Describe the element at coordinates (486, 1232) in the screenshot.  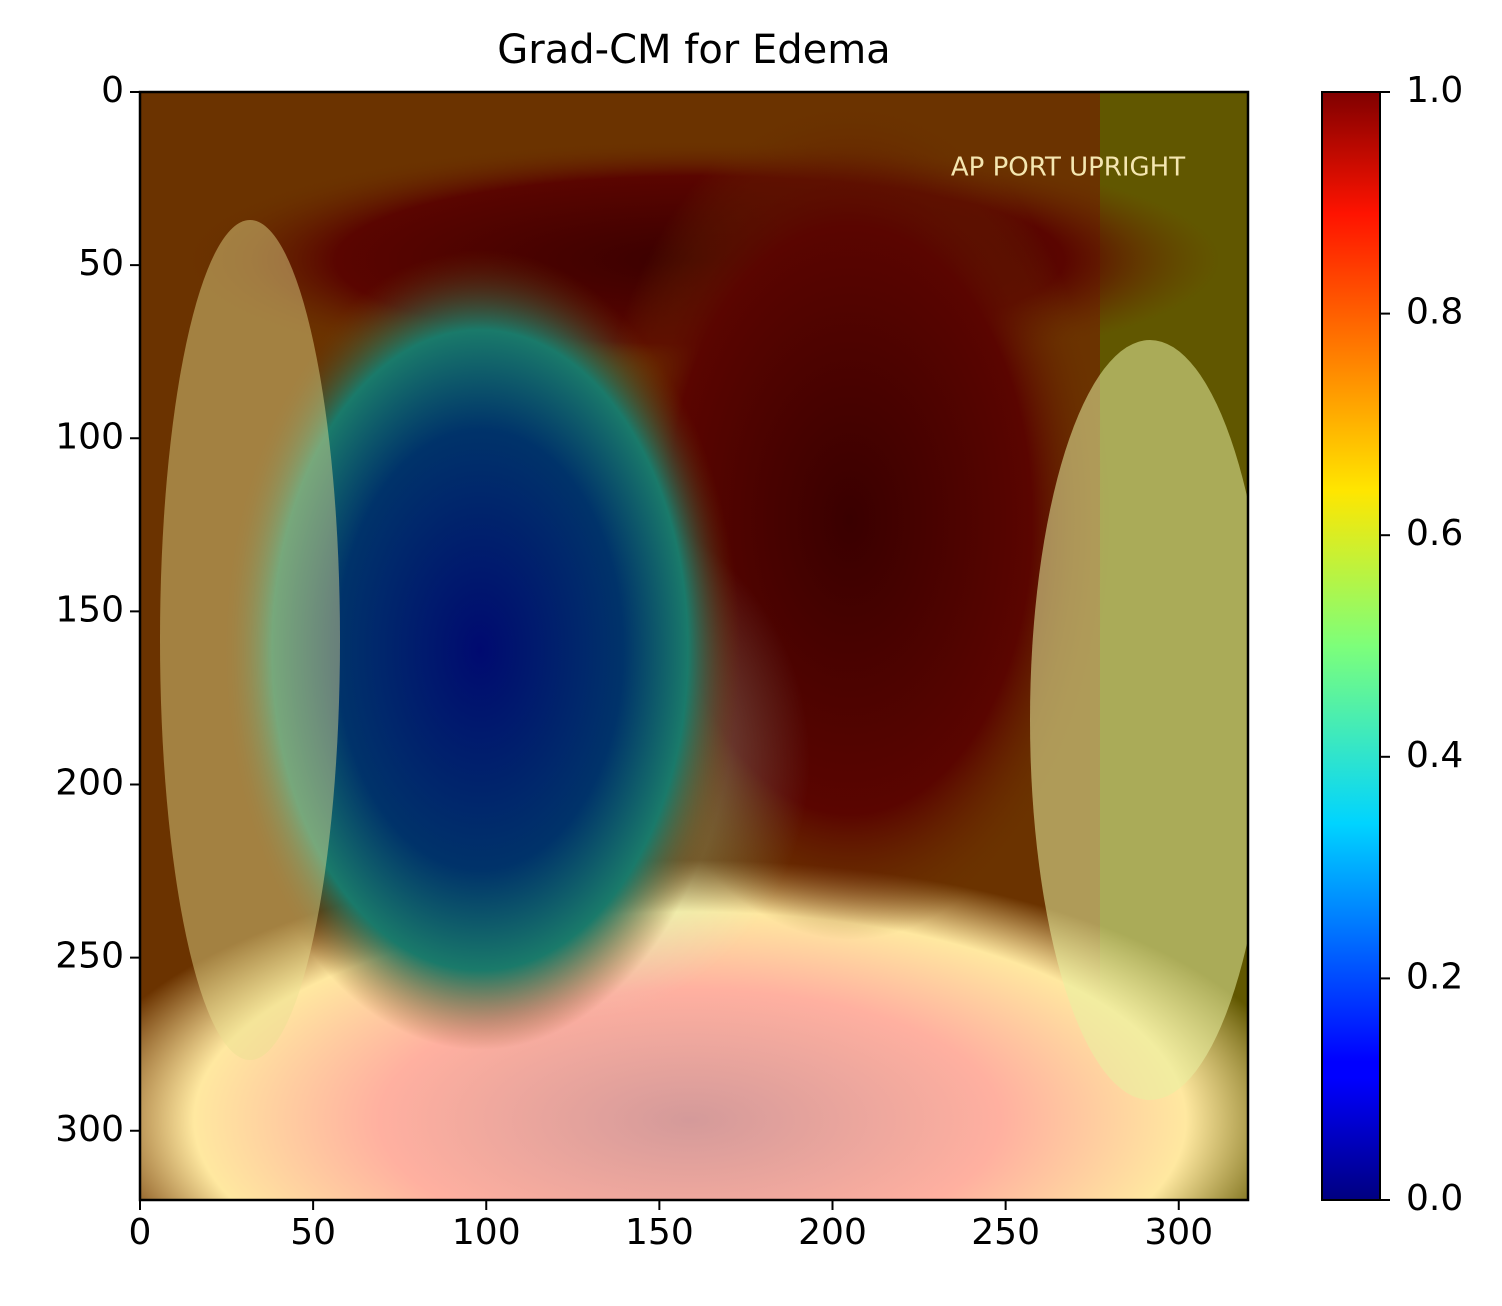
I see `x-tick-label: 100` at that location.